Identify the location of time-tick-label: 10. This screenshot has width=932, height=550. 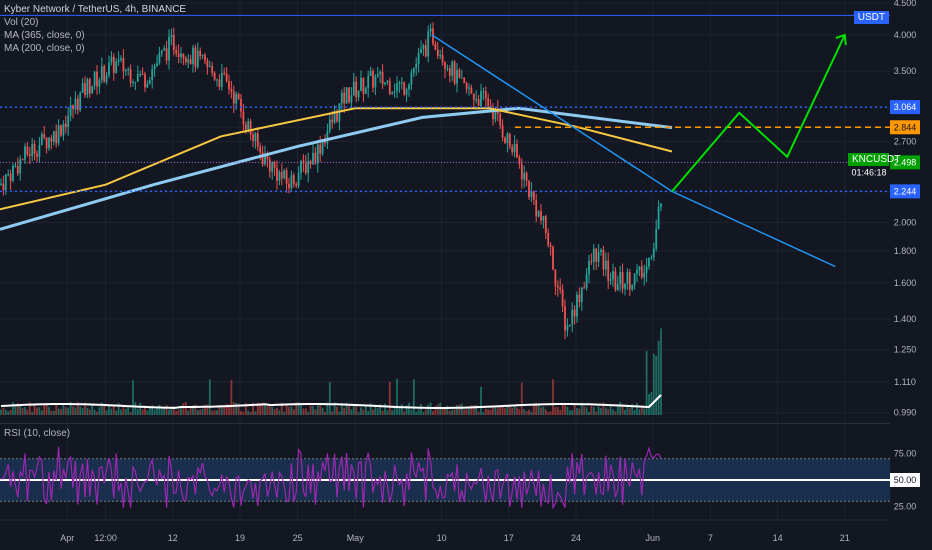
(442, 538).